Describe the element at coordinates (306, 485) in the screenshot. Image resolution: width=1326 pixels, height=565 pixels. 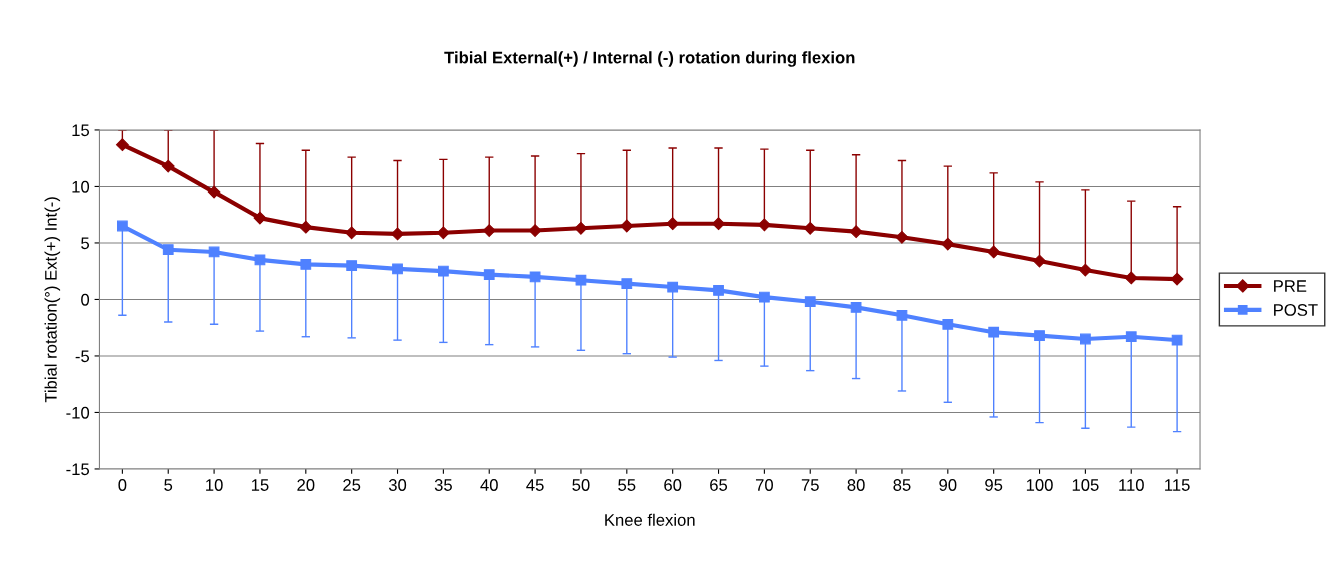
I see `x-tick-label: 20` at that location.